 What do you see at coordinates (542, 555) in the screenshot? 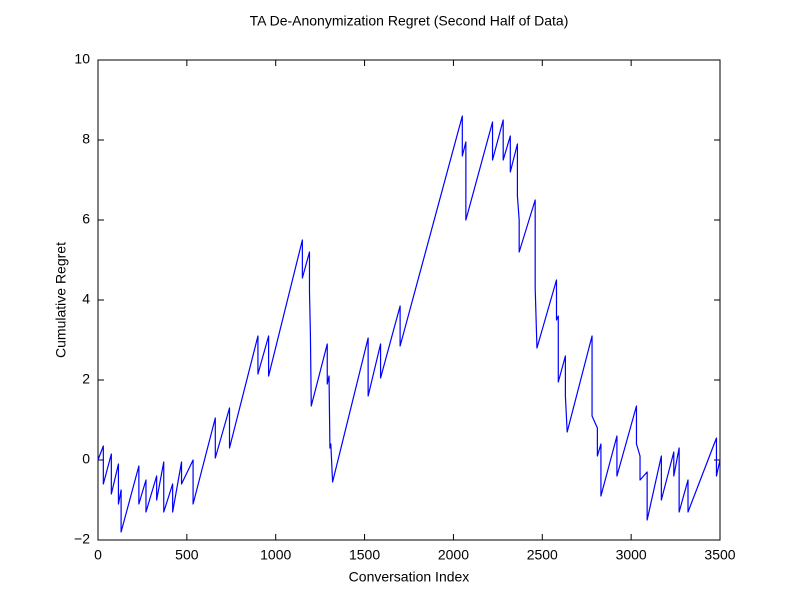
I see `x-tick-label: 2500` at bounding box center [542, 555].